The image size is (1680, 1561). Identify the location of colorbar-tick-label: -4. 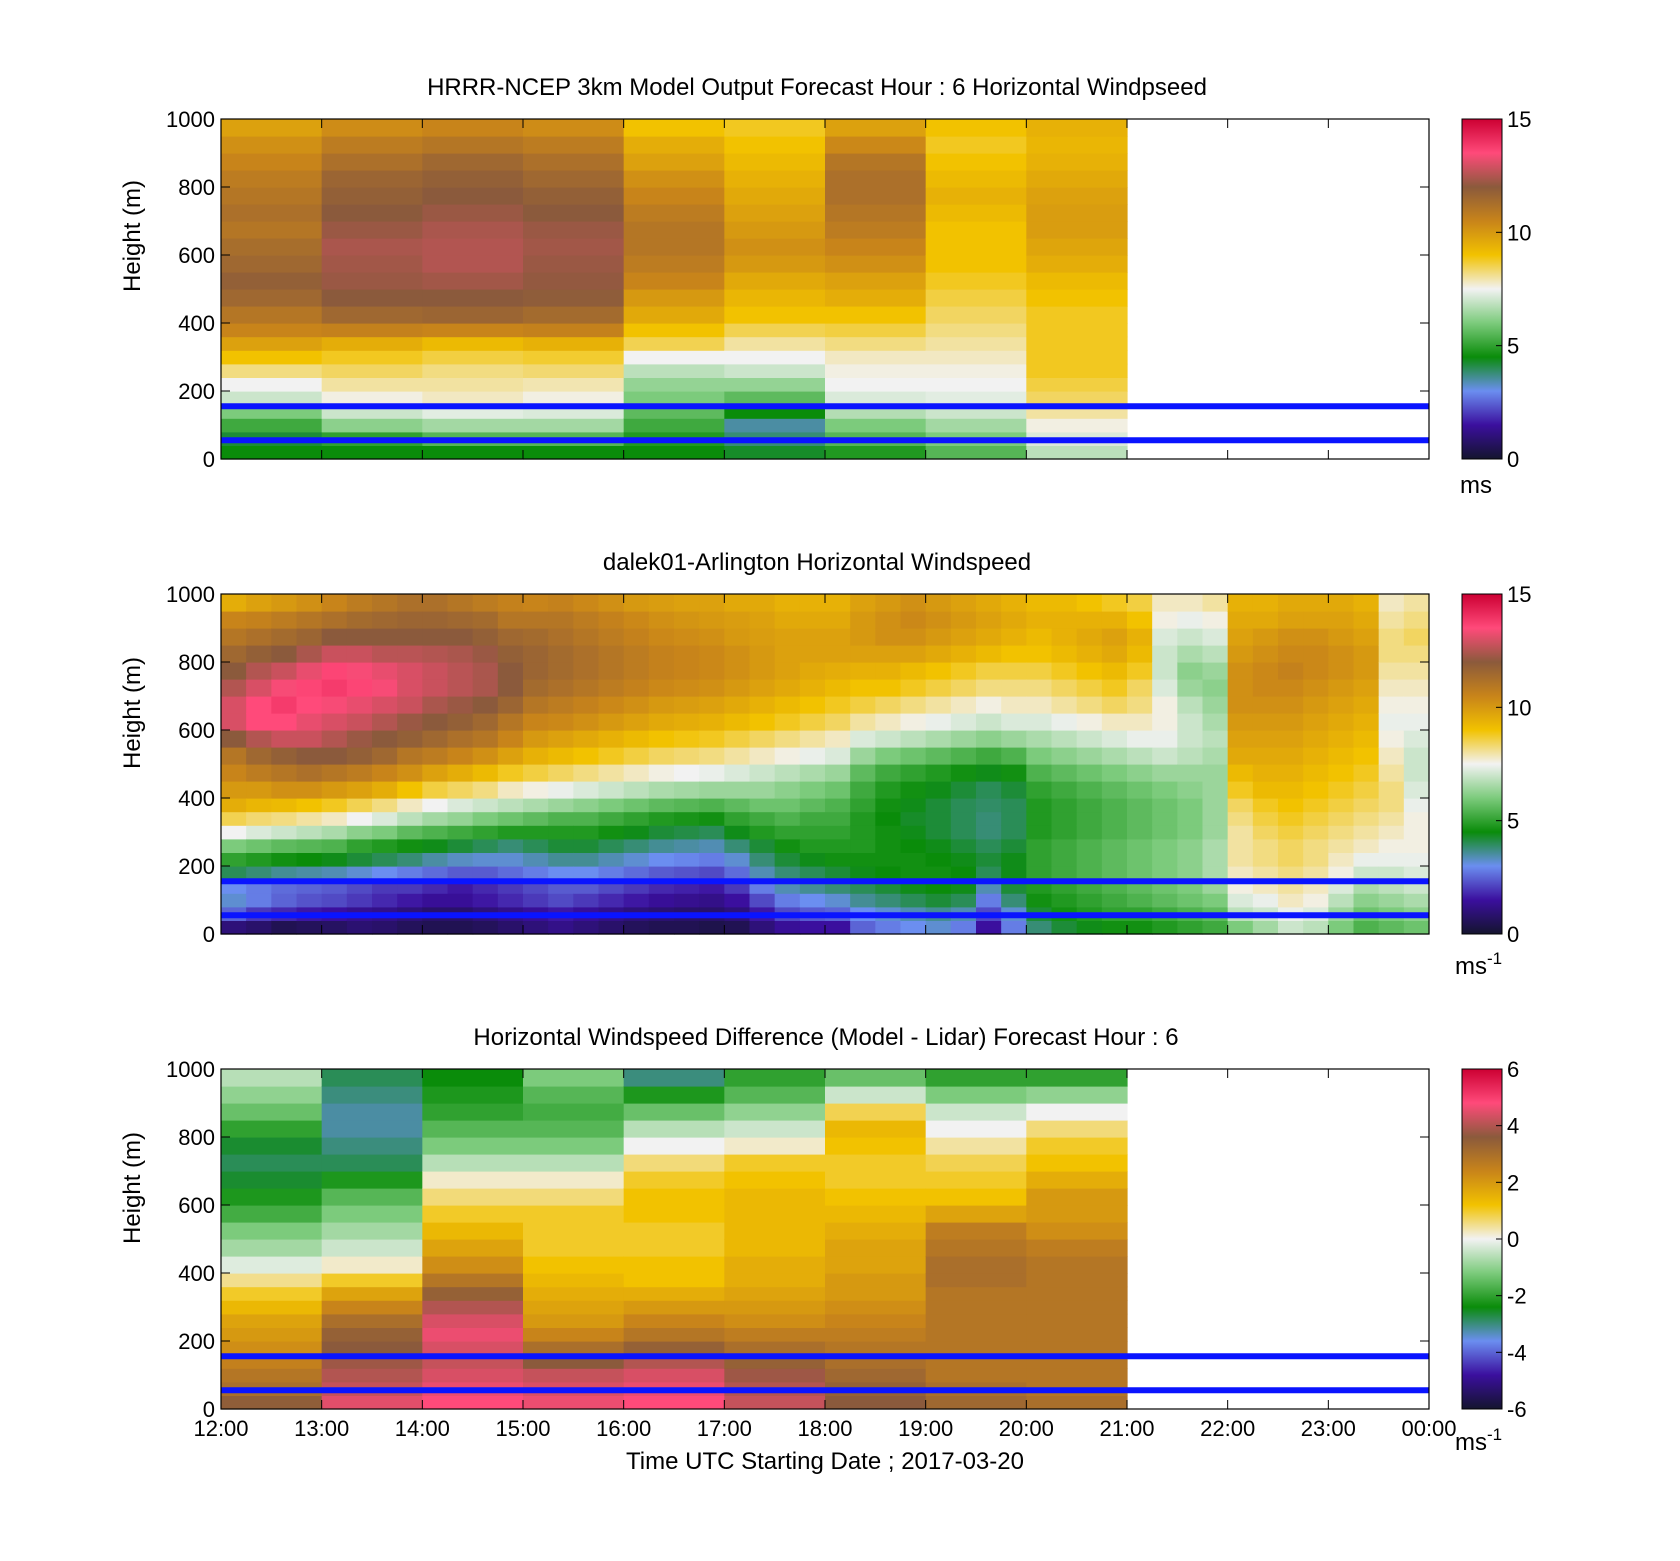
(1517, 1352).